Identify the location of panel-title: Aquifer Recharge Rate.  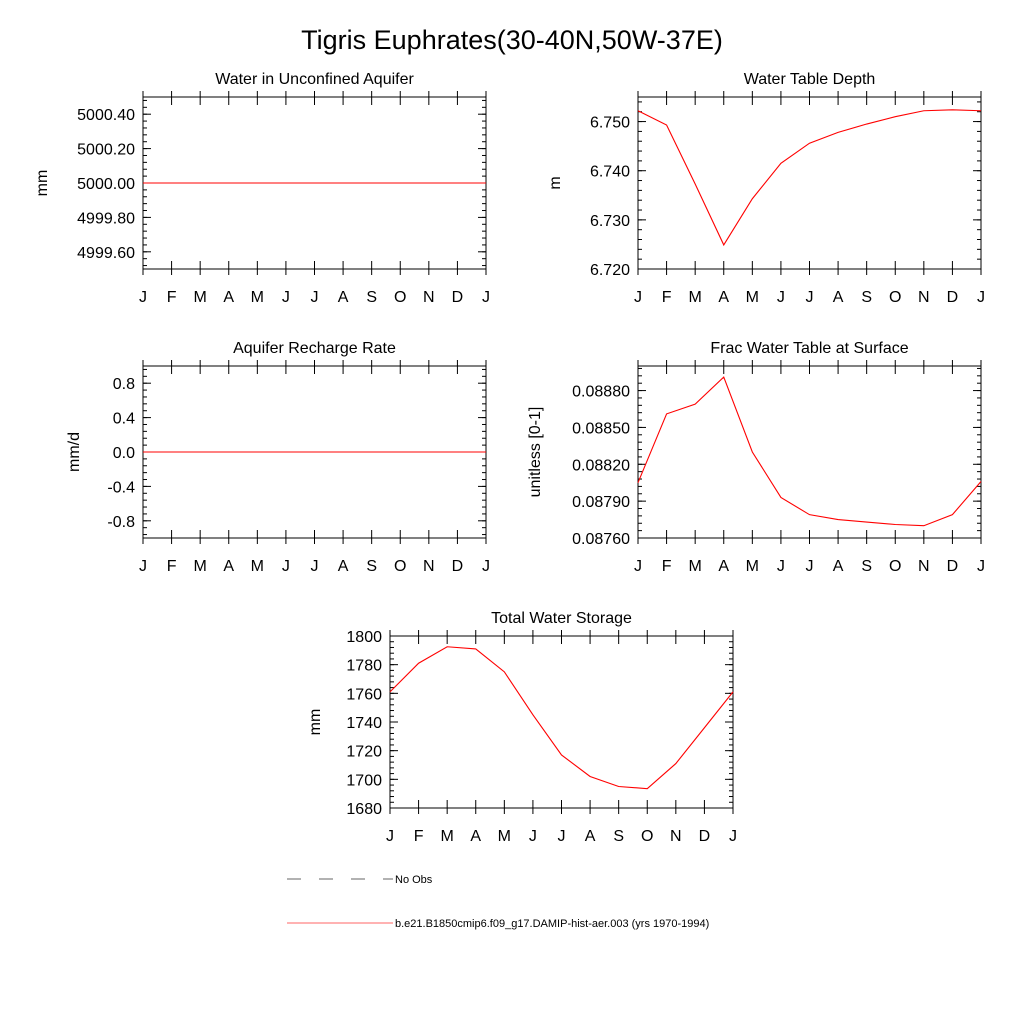
(314, 348).